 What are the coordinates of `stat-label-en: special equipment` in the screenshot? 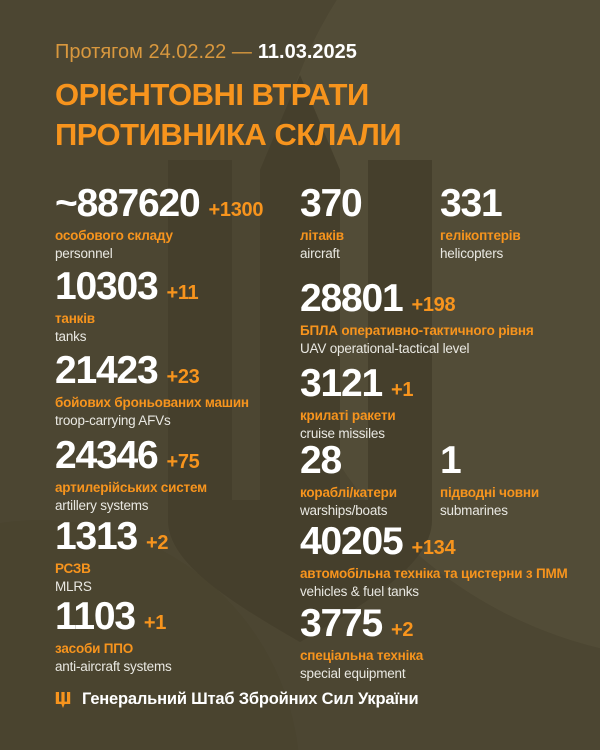 It's located at (353, 673).